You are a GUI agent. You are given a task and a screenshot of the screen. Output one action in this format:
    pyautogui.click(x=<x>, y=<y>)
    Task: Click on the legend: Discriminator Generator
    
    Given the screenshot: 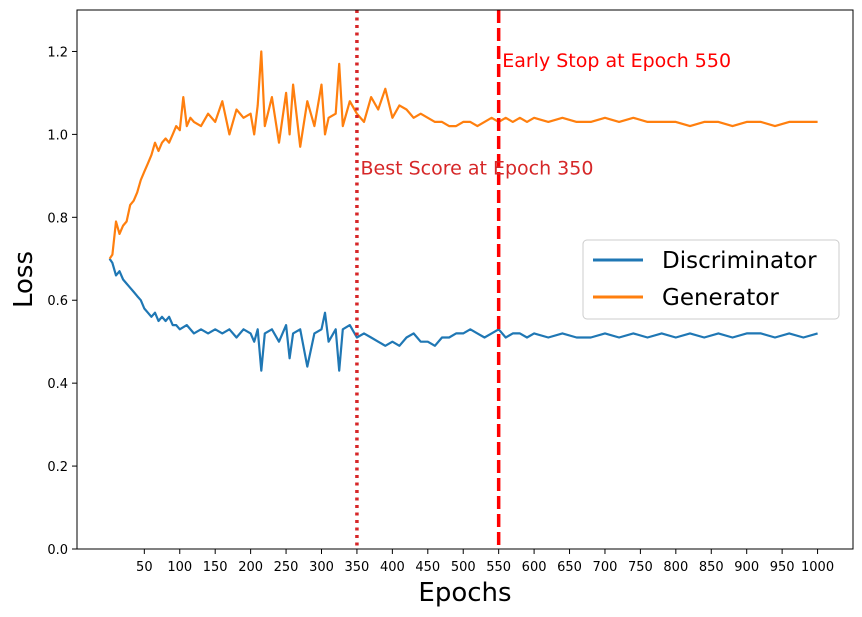 What is the action you would take?
    pyautogui.click(x=711, y=279)
    